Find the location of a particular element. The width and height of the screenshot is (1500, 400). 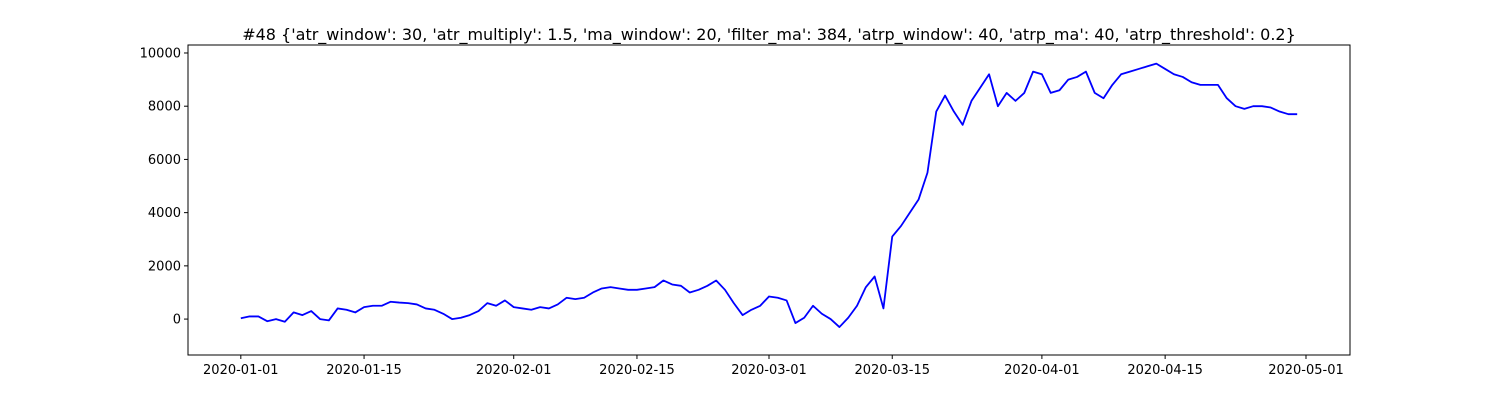

x-tick-label: 2020-04-01 is located at coordinates (1042, 370).